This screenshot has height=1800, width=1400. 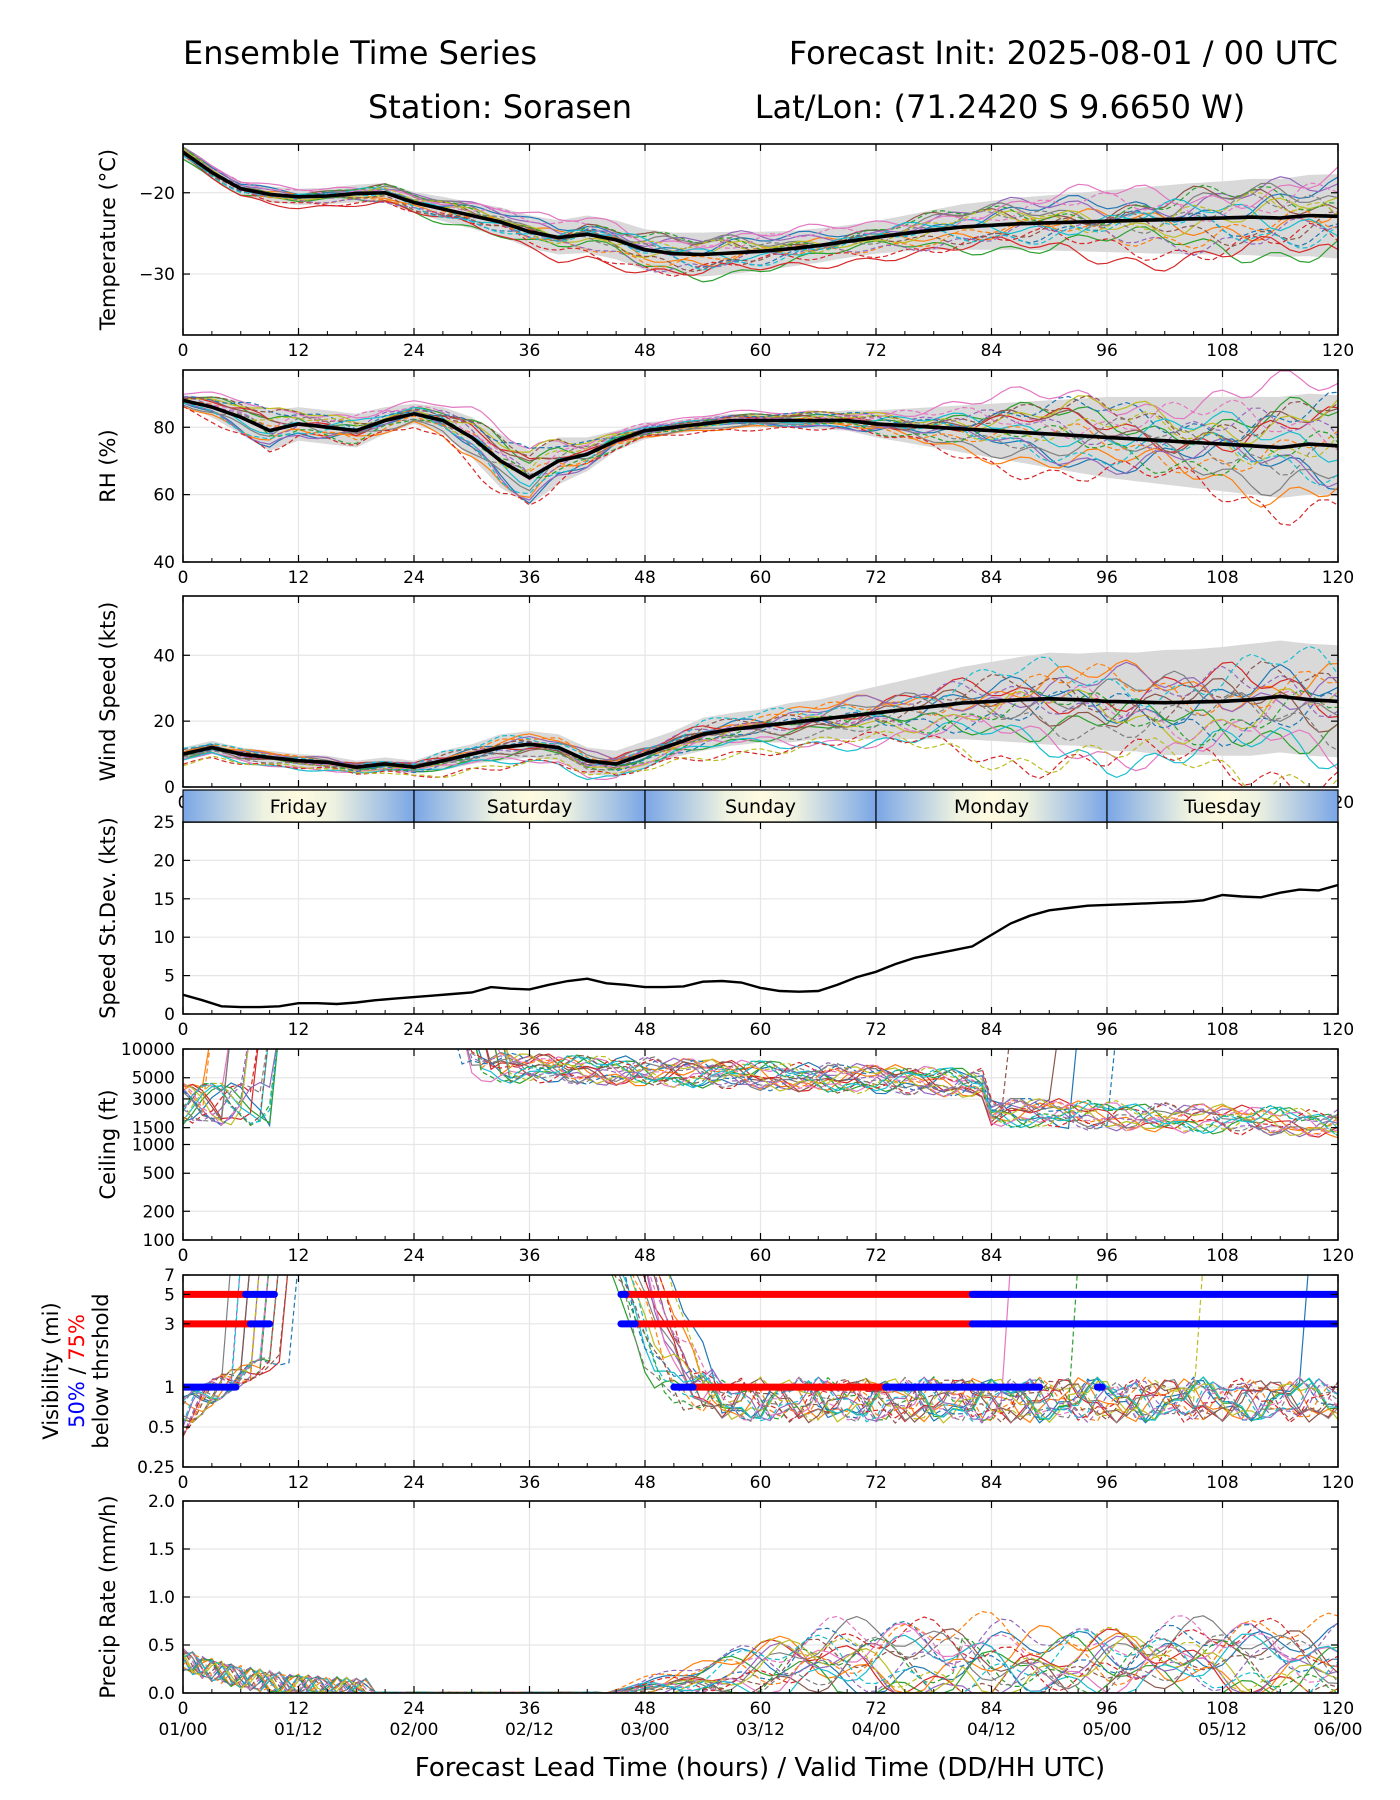 What do you see at coordinates (1338, 1483) in the screenshot?
I see `vis-x-tick-label: 120` at bounding box center [1338, 1483].